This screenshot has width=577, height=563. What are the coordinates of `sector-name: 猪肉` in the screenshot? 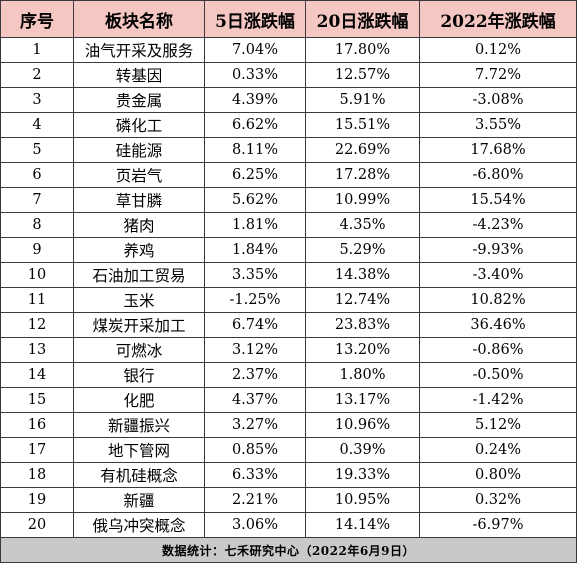 It's located at (139, 225).